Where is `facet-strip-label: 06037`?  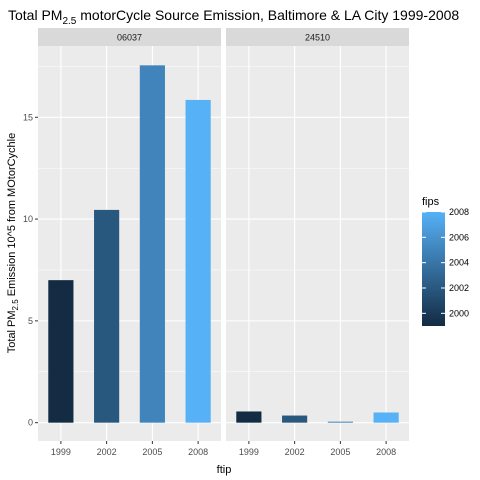
facet-strip-label: 06037 is located at coordinates (129, 38).